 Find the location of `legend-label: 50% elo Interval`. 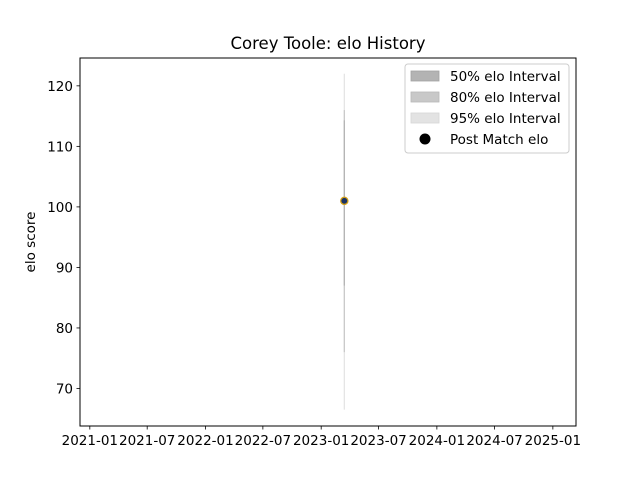

legend-label: 50% elo Interval is located at coordinates (505, 77).